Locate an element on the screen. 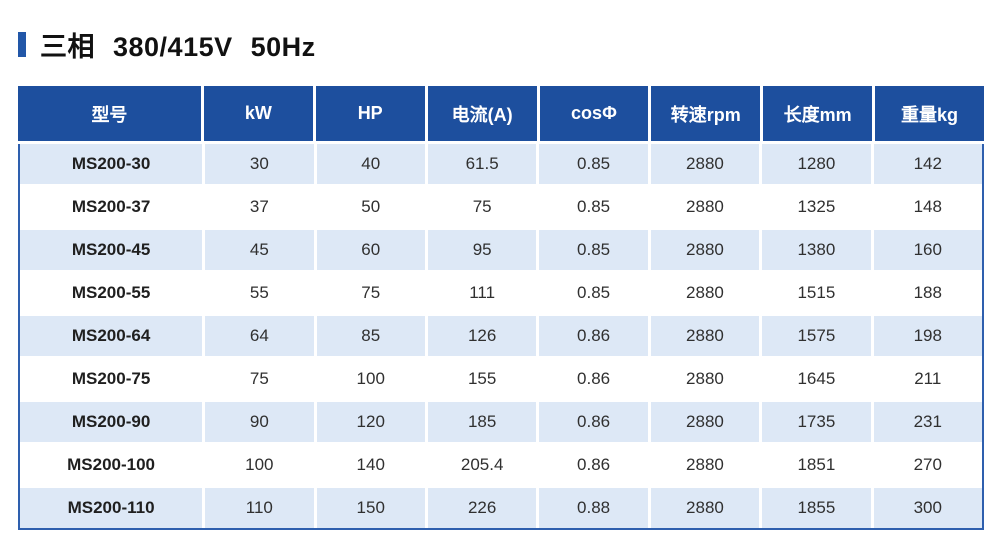  cell-current: 95 is located at coordinates (482, 250).